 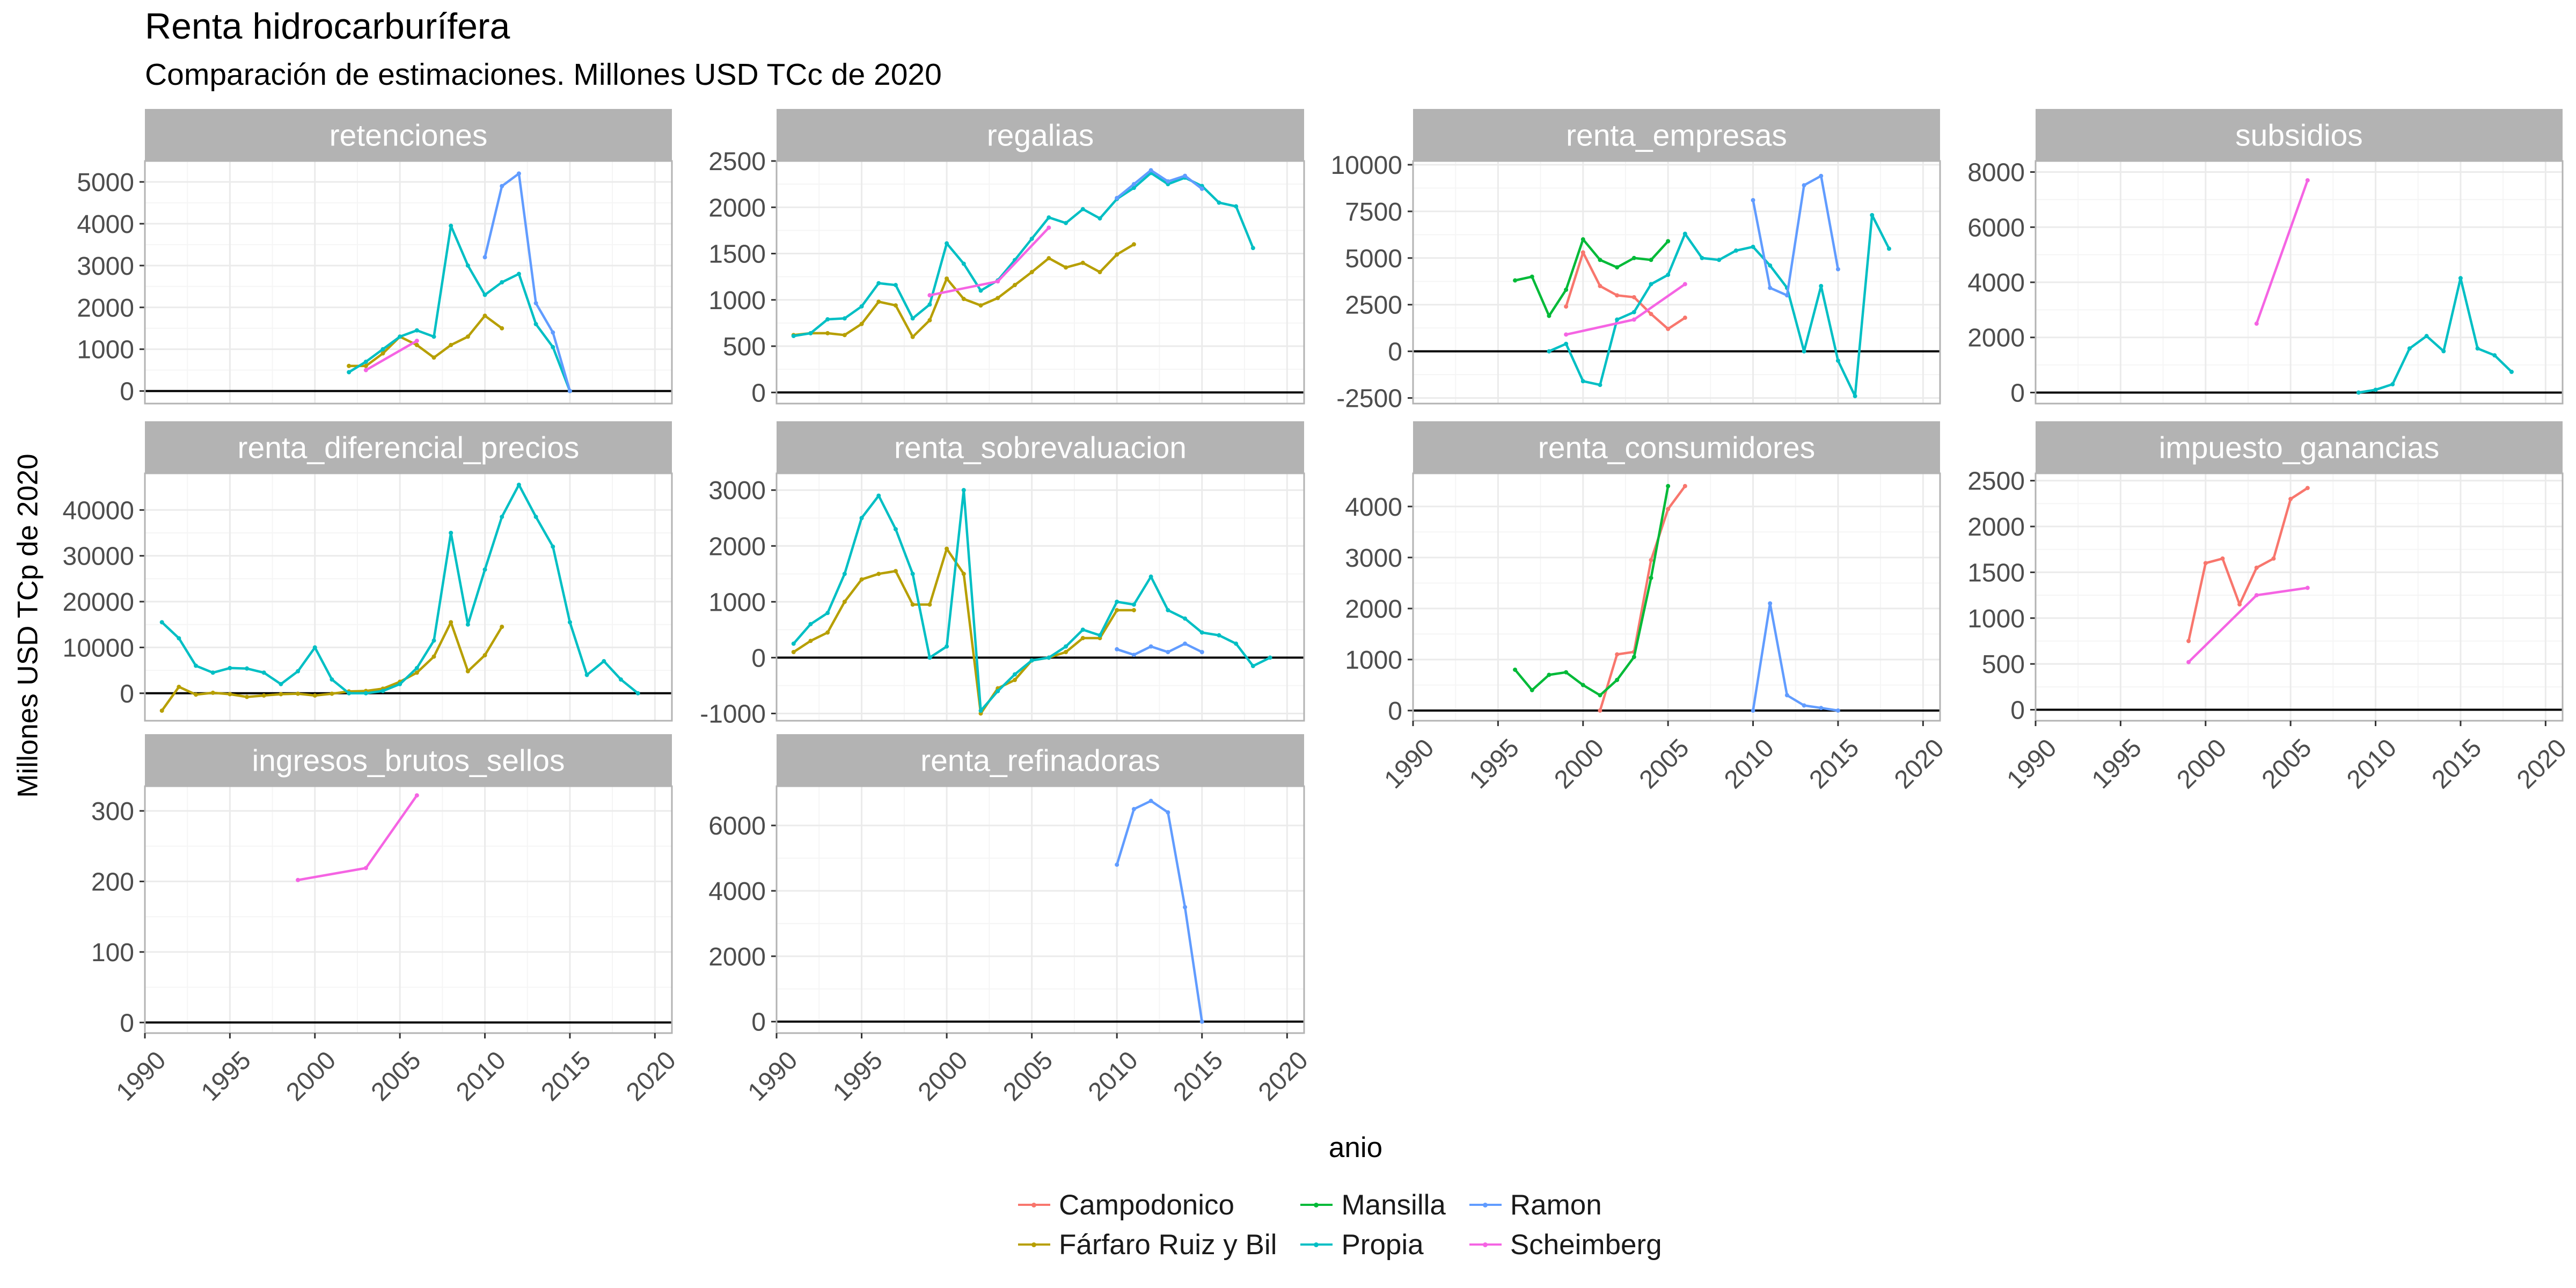 I want to click on y-tick-label: 2500, so click(x=1373, y=305).